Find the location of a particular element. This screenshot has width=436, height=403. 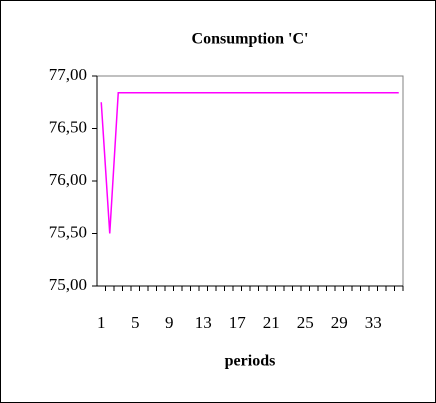

x-tick-label: 21 is located at coordinates (271, 322).